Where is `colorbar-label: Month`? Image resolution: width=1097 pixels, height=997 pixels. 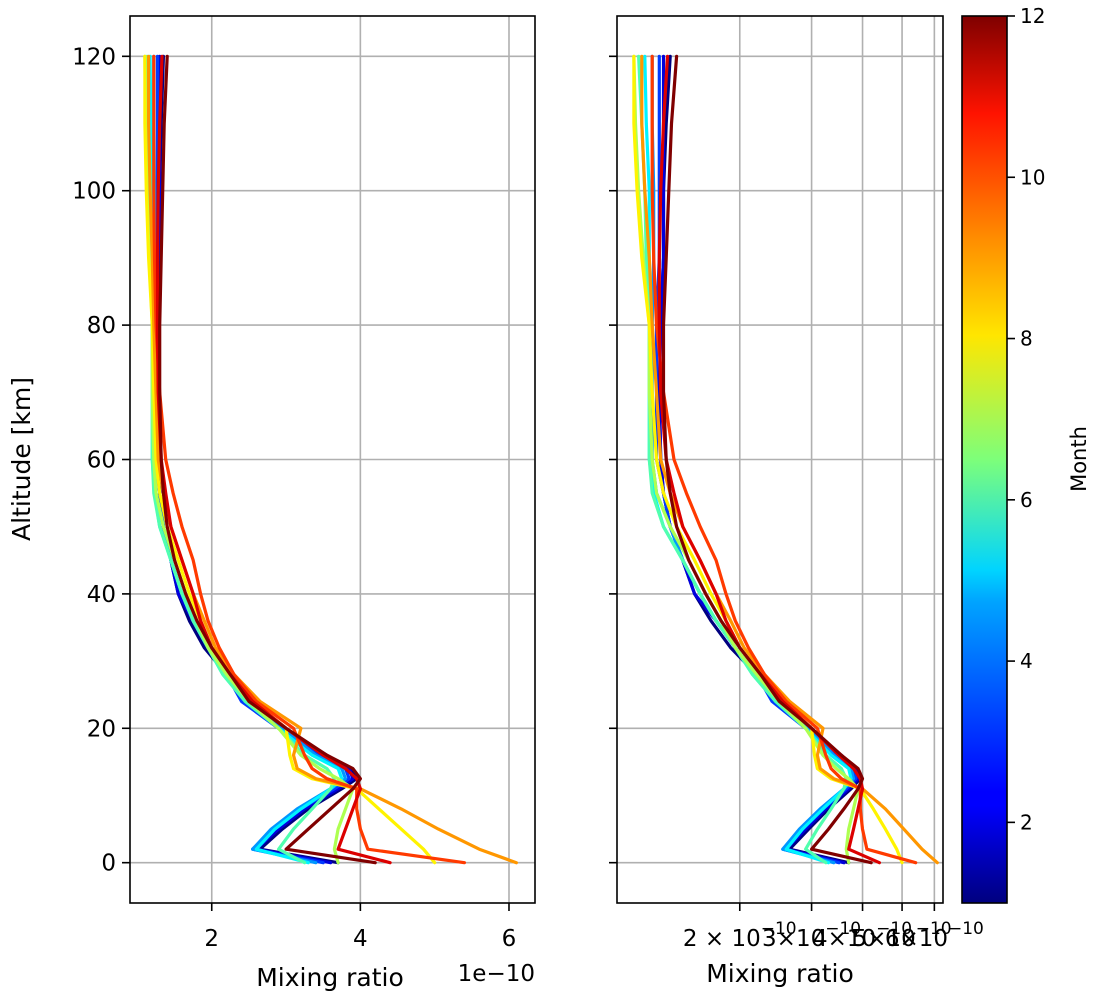
colorbar-label: Month is located at coordinates (1079, 459).